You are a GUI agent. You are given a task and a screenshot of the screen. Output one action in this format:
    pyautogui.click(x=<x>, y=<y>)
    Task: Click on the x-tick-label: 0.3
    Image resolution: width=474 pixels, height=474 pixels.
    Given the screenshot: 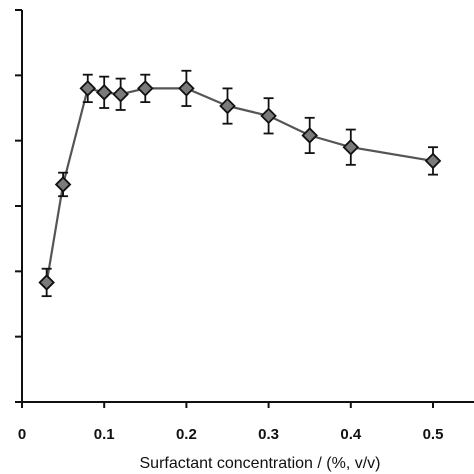 What is the action you would take?
    pyautogui.click(x=268, y=434)
    